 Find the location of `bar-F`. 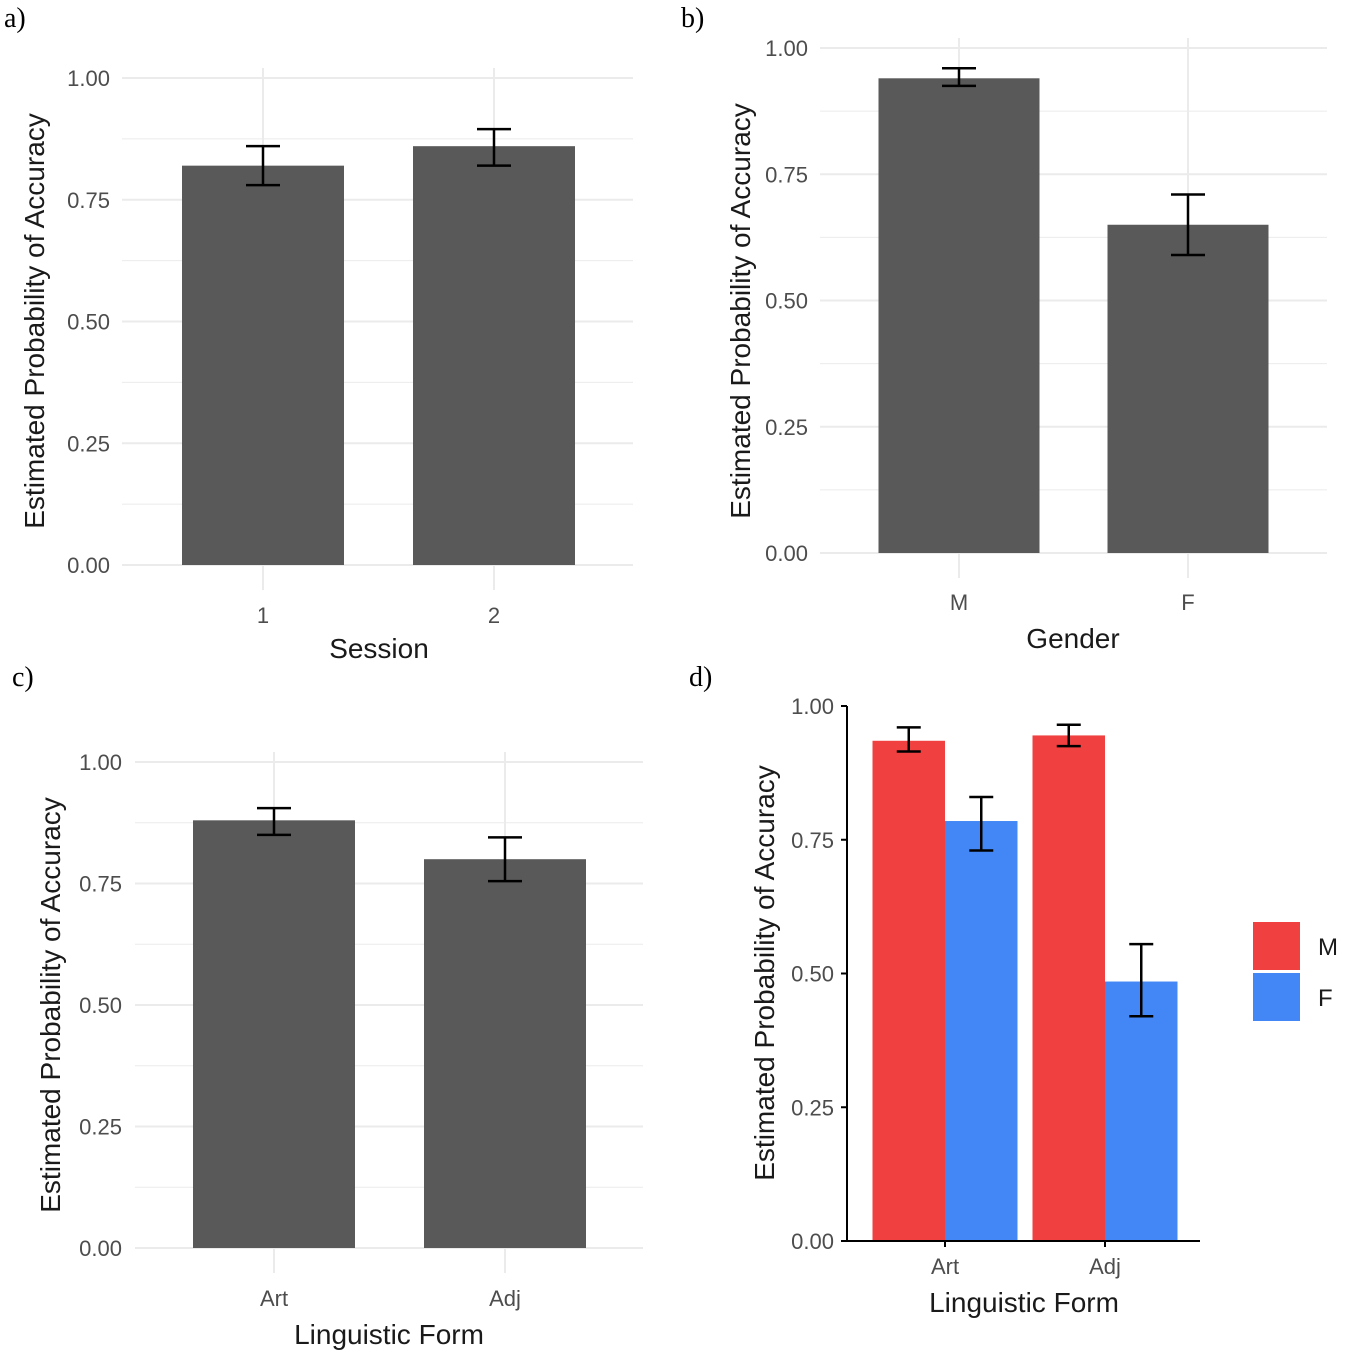

bar-F is located at coordinates (1188, 388).